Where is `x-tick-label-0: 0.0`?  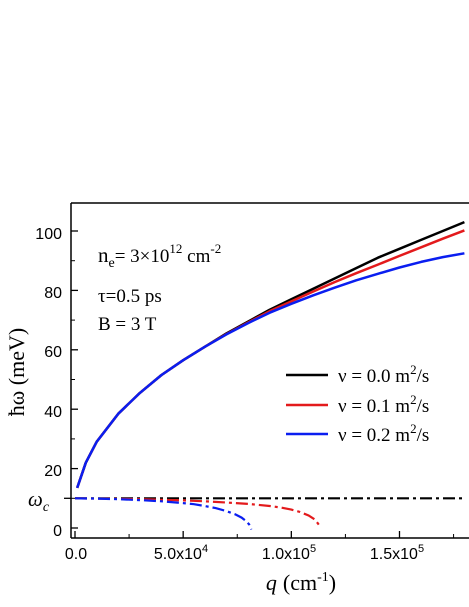 x-tick-label-0: 0.0 is located at coordinates (76, 554).